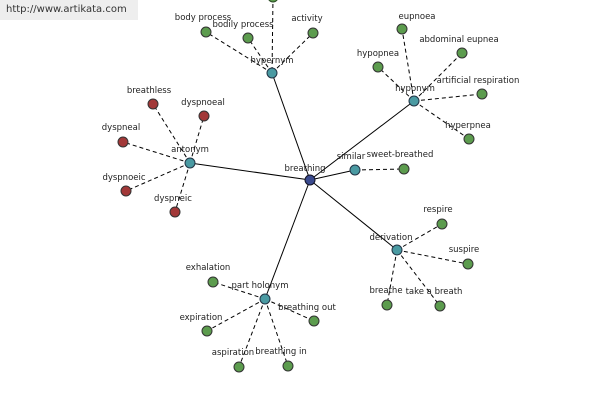 The image size is (600, 400). Describe the element at coordinates (260, 286) in the screenshot. I see `relation-label: part holonym` at that location.